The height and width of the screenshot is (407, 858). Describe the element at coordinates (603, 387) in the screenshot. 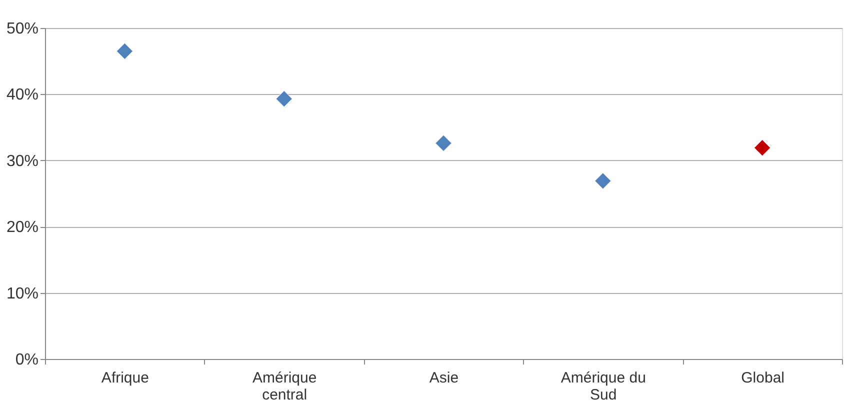

I see `x-tick-label: Amérique du Sud` at that location.